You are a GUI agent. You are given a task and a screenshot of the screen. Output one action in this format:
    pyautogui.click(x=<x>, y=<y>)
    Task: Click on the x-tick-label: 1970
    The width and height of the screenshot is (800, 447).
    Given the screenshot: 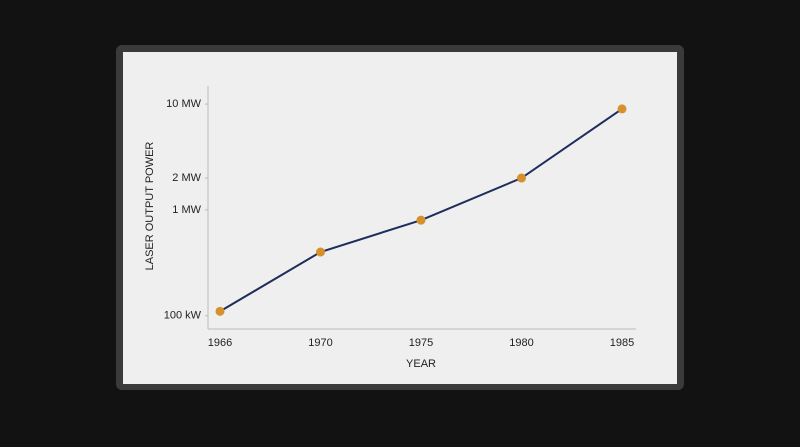 What is the action you would take?
    pyautogui.click(x=320, y=343)
    